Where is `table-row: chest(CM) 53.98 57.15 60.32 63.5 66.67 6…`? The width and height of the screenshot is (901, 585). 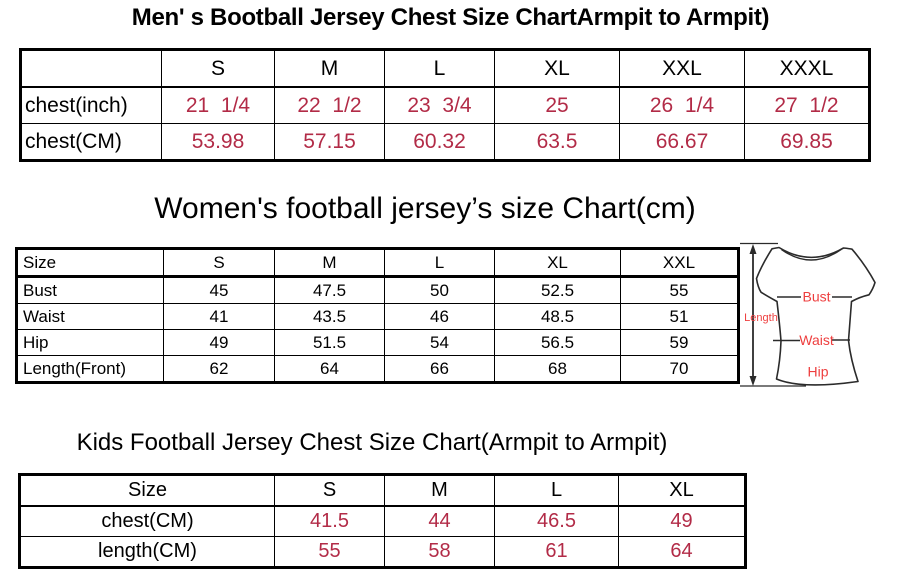
table-row: chest(CM) 53.98 57.15 60.32 63.5 66.67 6… is located at coordinates (445, 142).